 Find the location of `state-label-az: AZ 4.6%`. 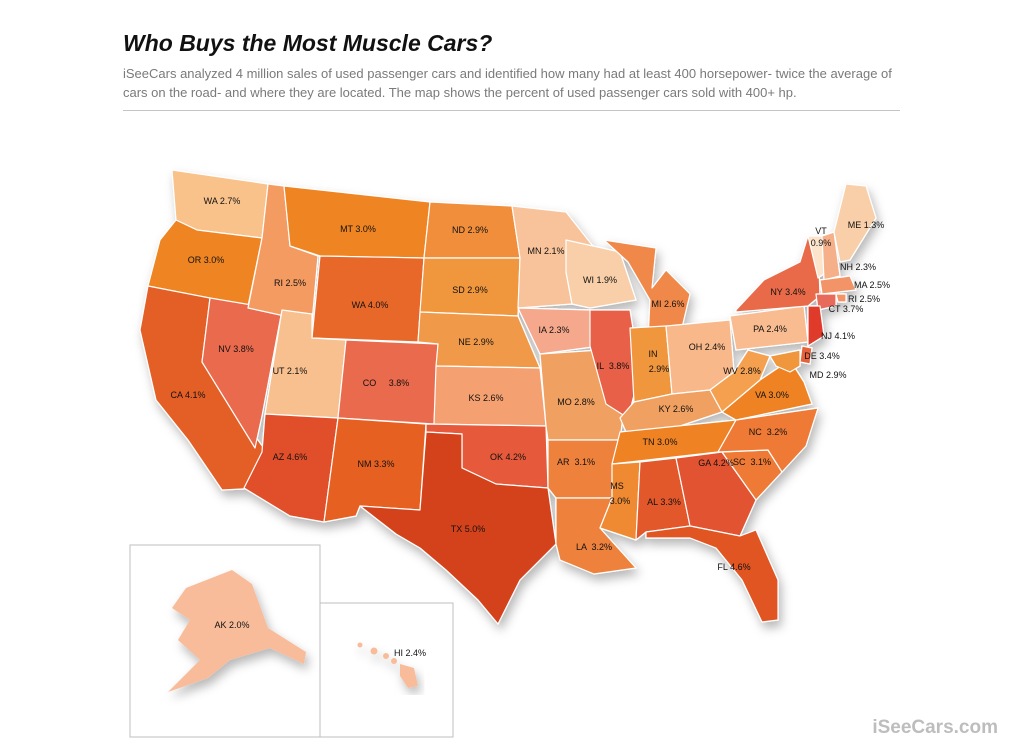

state-label-az: AZ 4.6% is located at coordinates (290, 457).